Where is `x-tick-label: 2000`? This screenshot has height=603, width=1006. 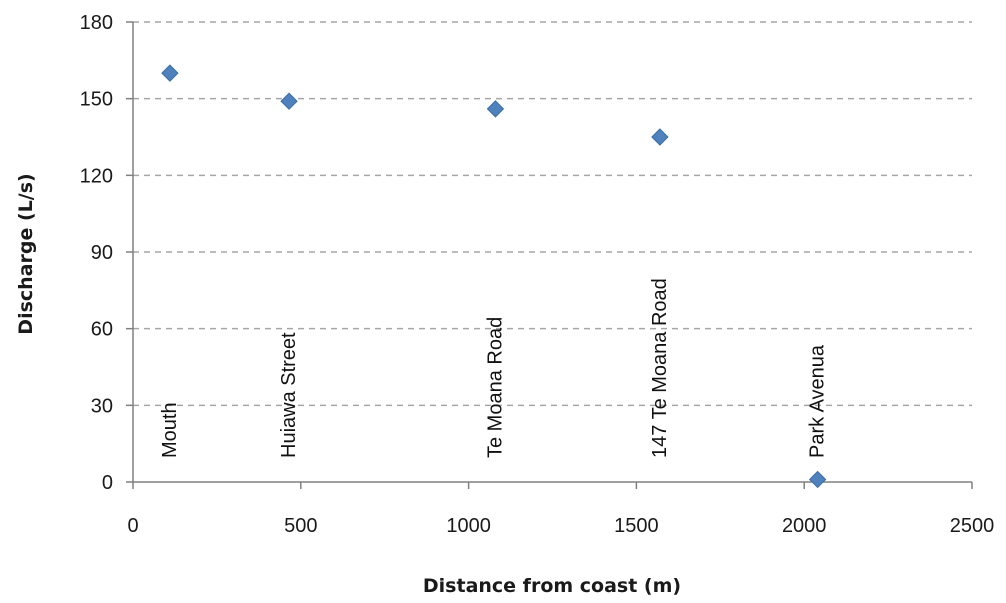 x-tick-label: 2000 is located at coordinates (804, 526).